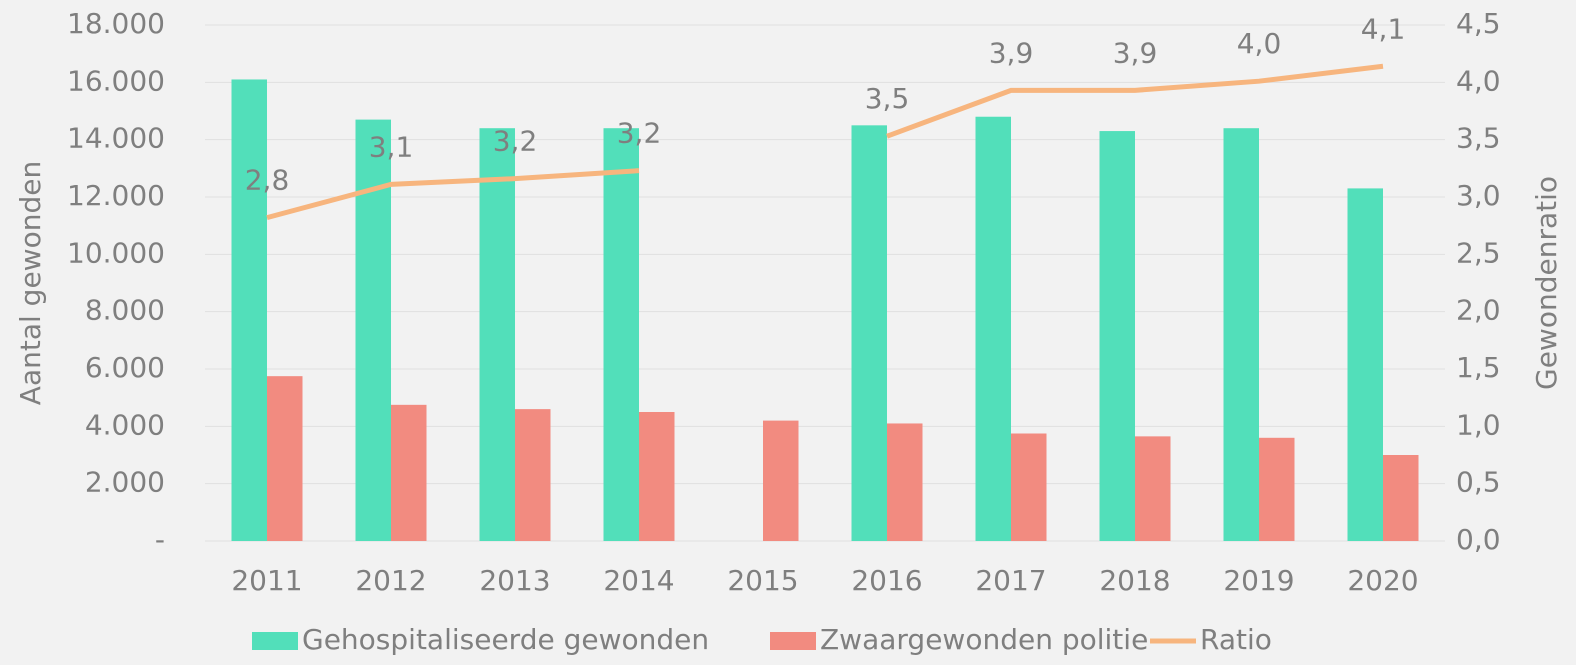 The height and width of the screenshot is (665, 1576). I want to click on data-label: 4,0, so click(1259, 43).